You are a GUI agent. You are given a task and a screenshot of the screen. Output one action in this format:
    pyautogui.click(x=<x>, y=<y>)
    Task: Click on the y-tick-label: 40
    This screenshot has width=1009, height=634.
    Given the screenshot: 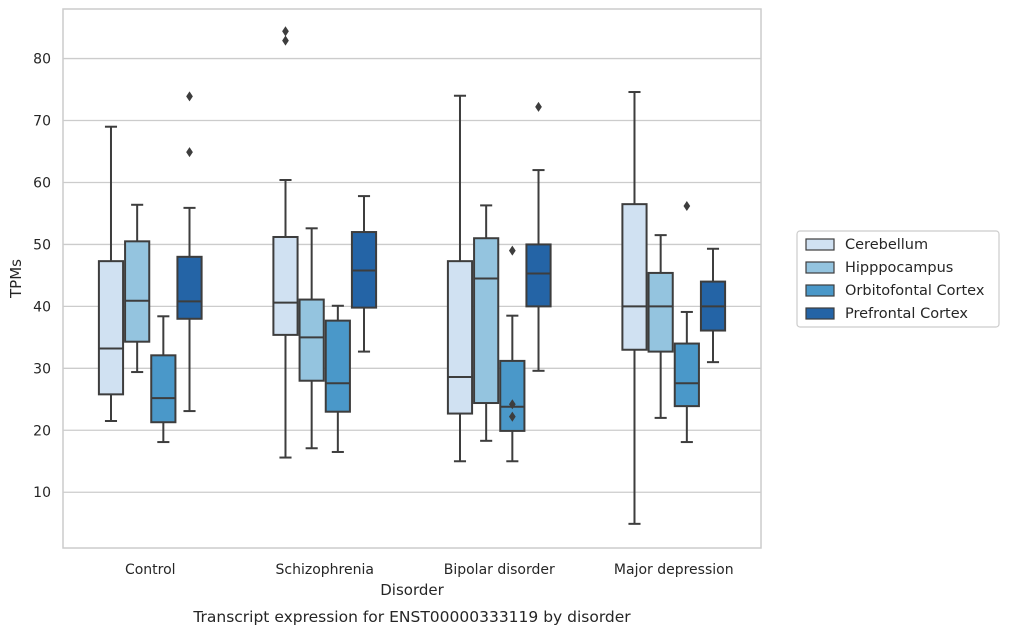 What is the action you would take?
    pyautogui.click(x=42, y=307)
    